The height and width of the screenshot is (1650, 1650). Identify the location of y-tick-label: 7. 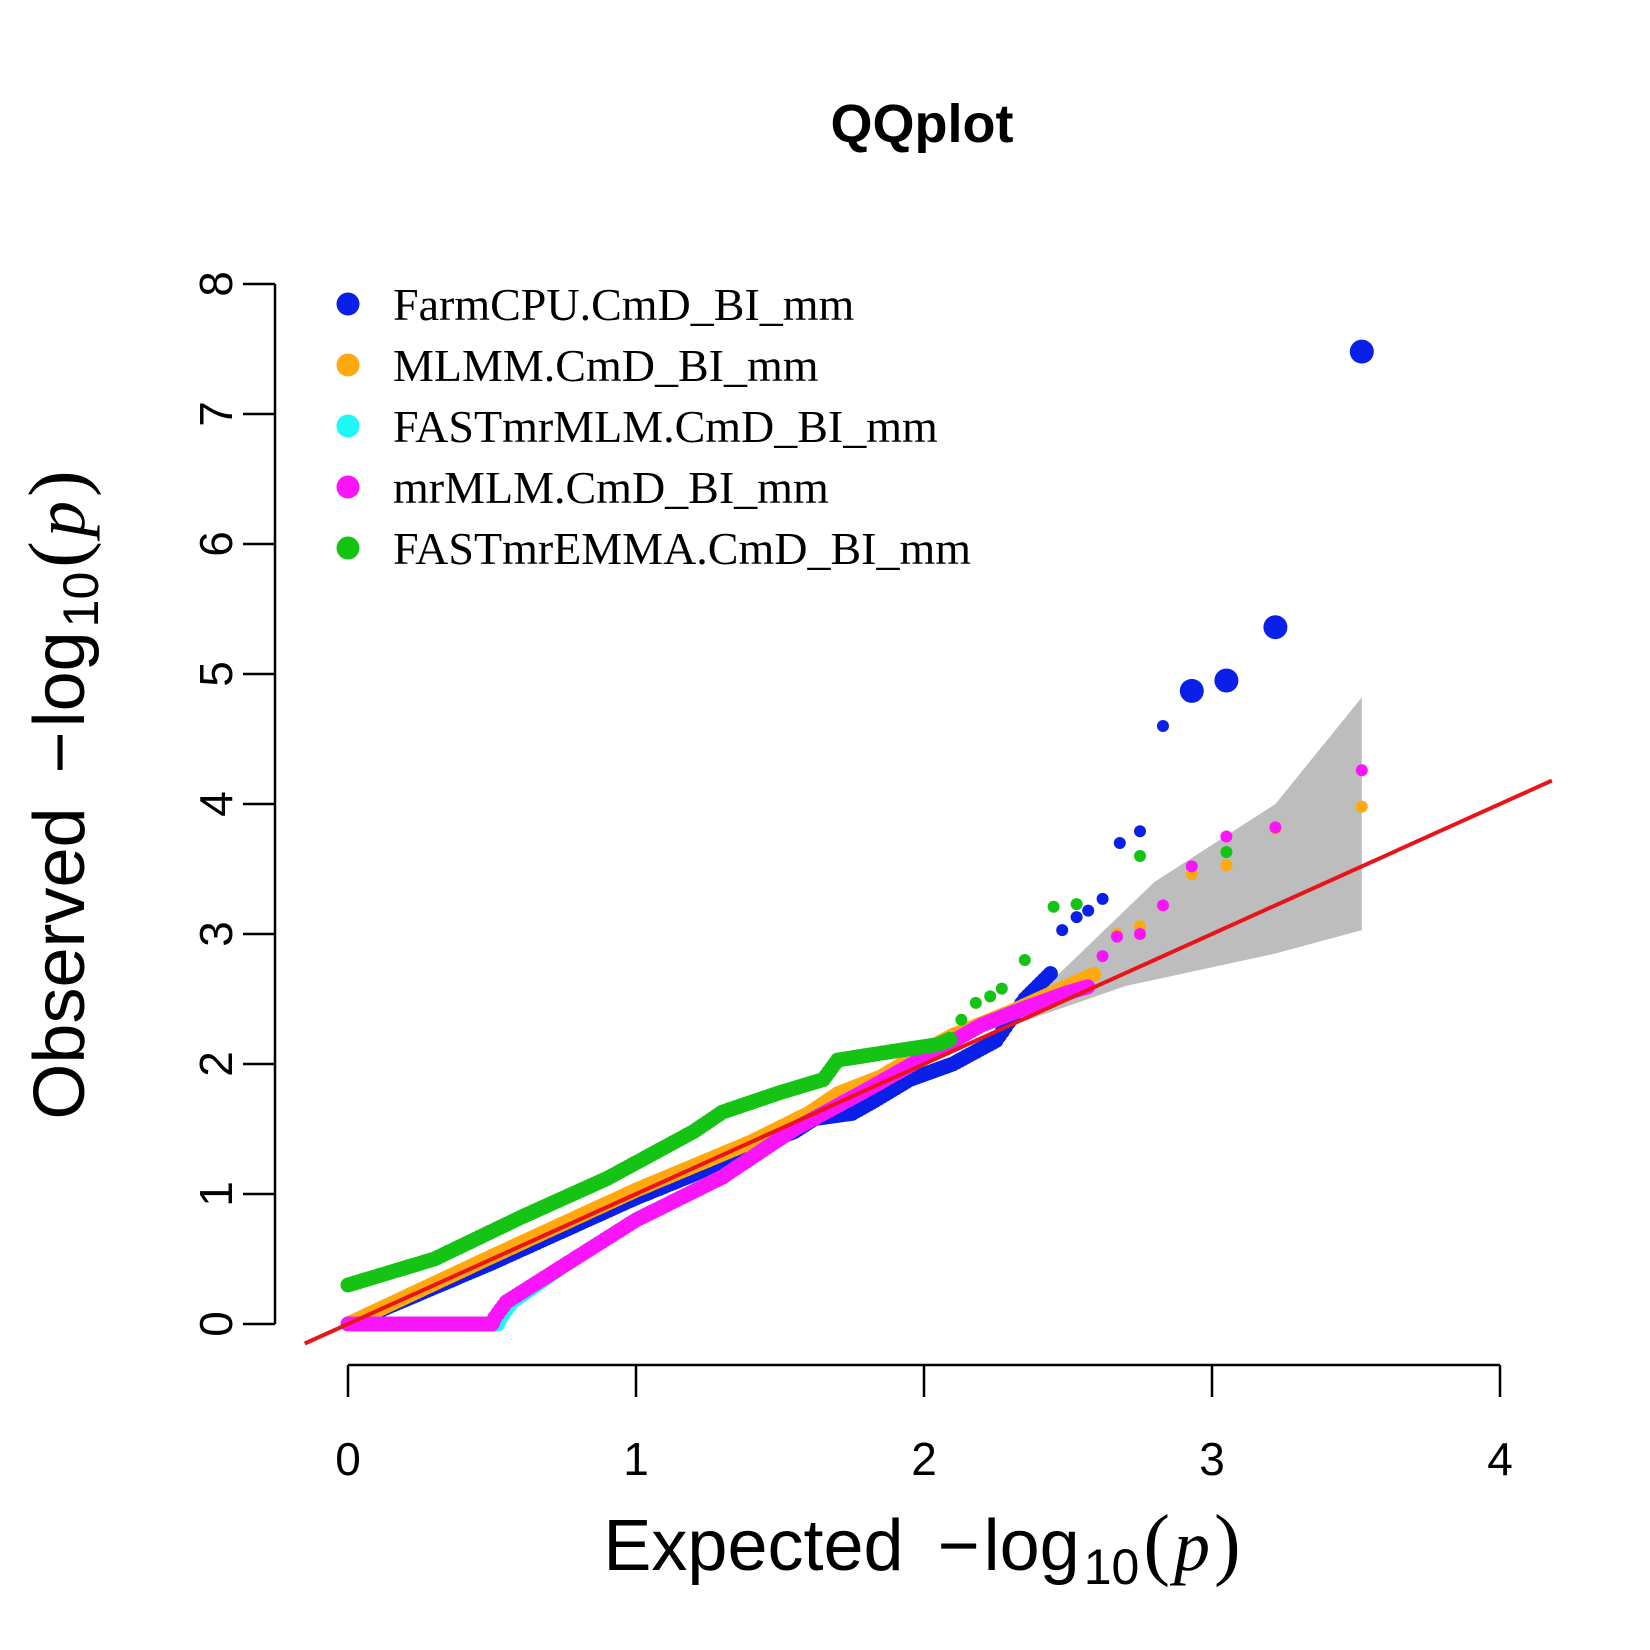
(216, 414).